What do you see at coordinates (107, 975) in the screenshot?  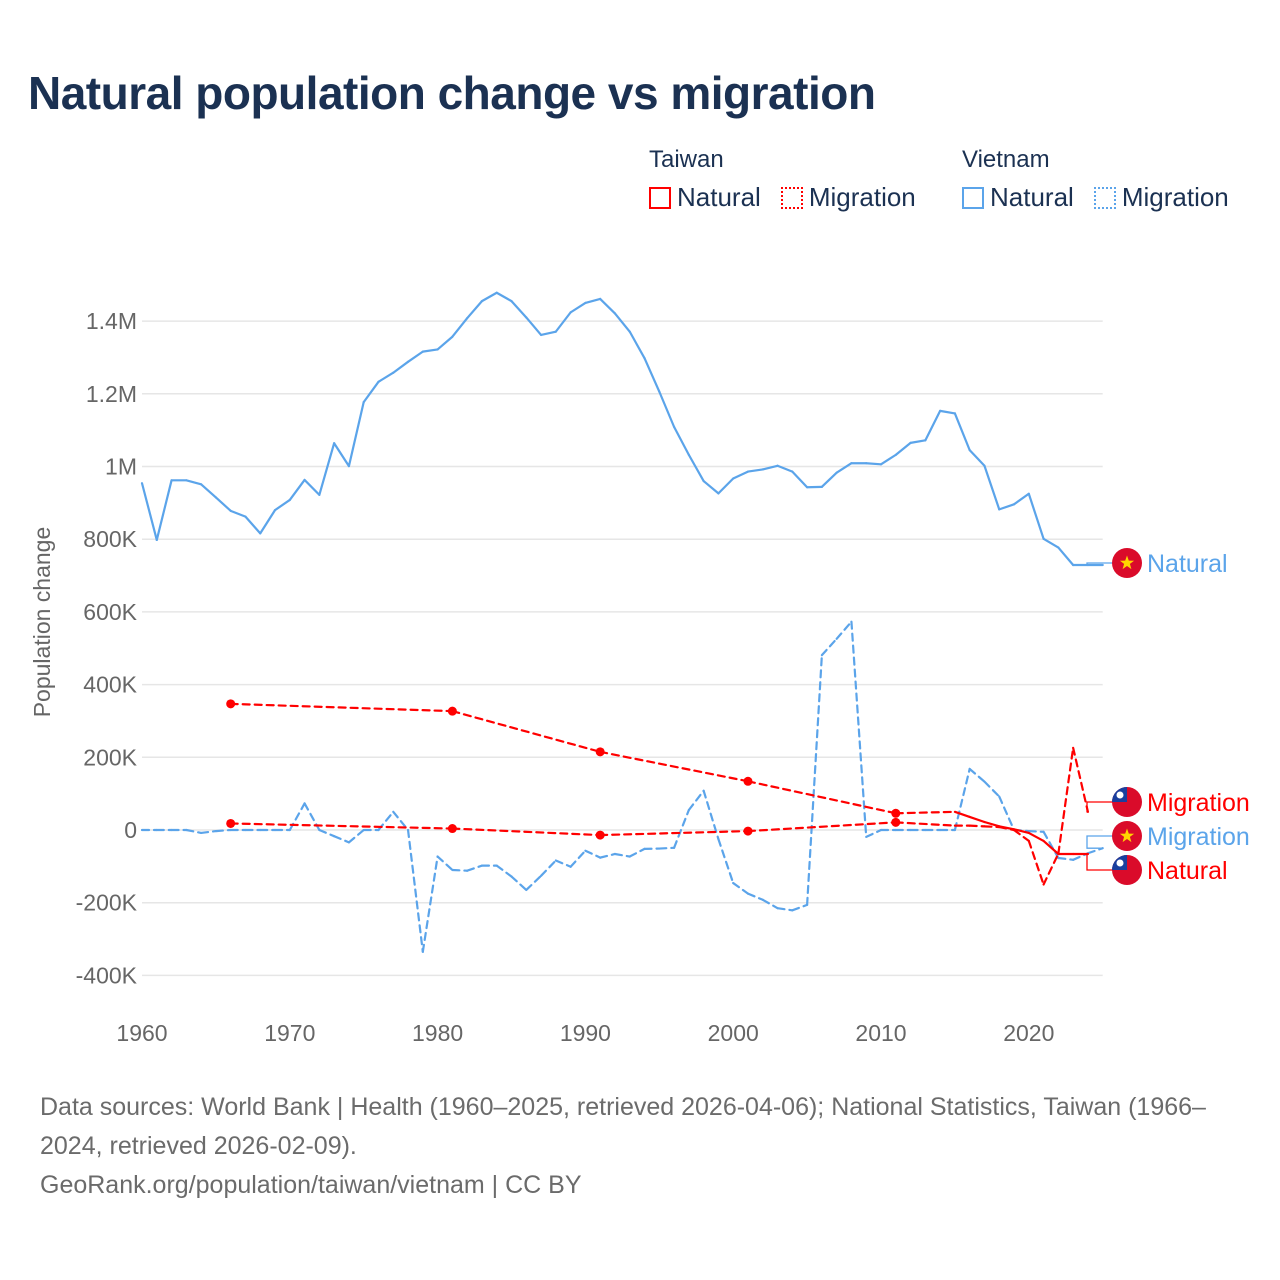 I see `y-tick-label: -400K` at bounding box center [107, 975].